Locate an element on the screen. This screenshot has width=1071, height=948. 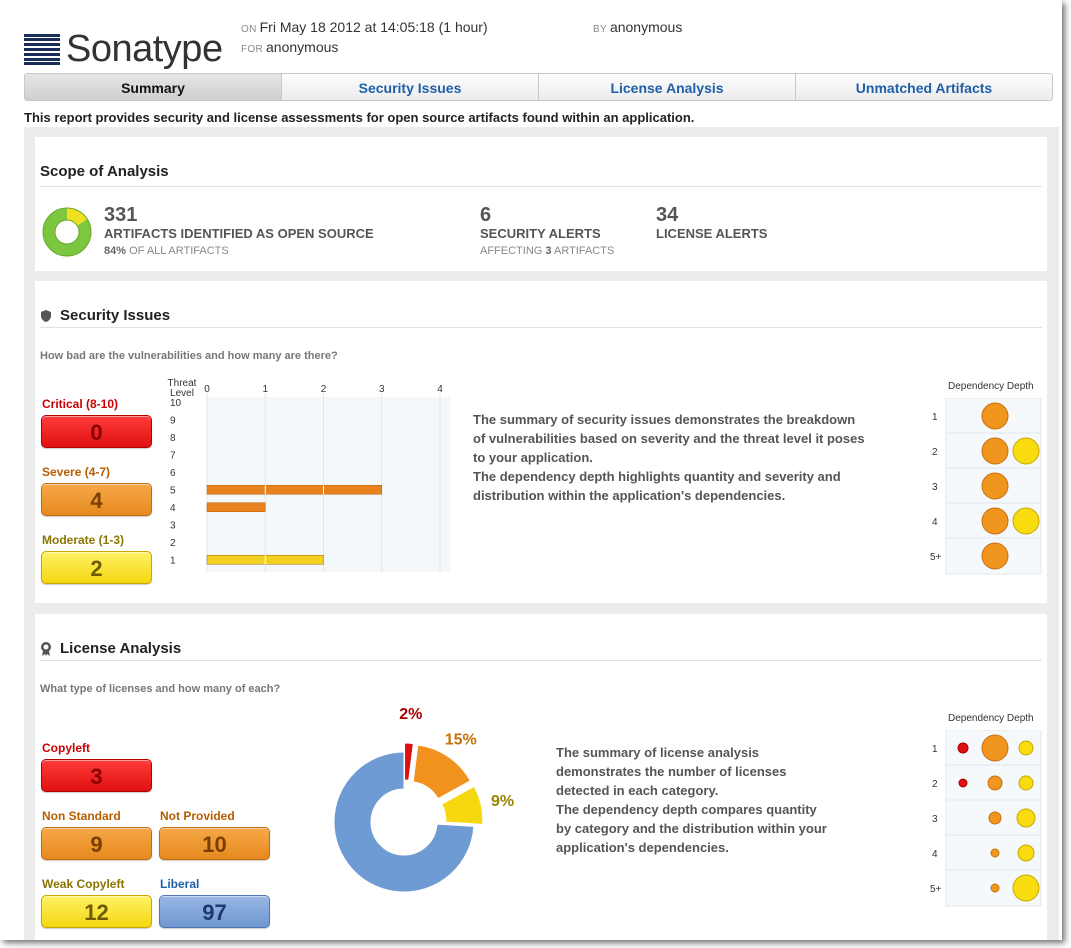
artifacts-percent: 84% OF ALL ARTIFACTS is located at coordinates (166, 251).